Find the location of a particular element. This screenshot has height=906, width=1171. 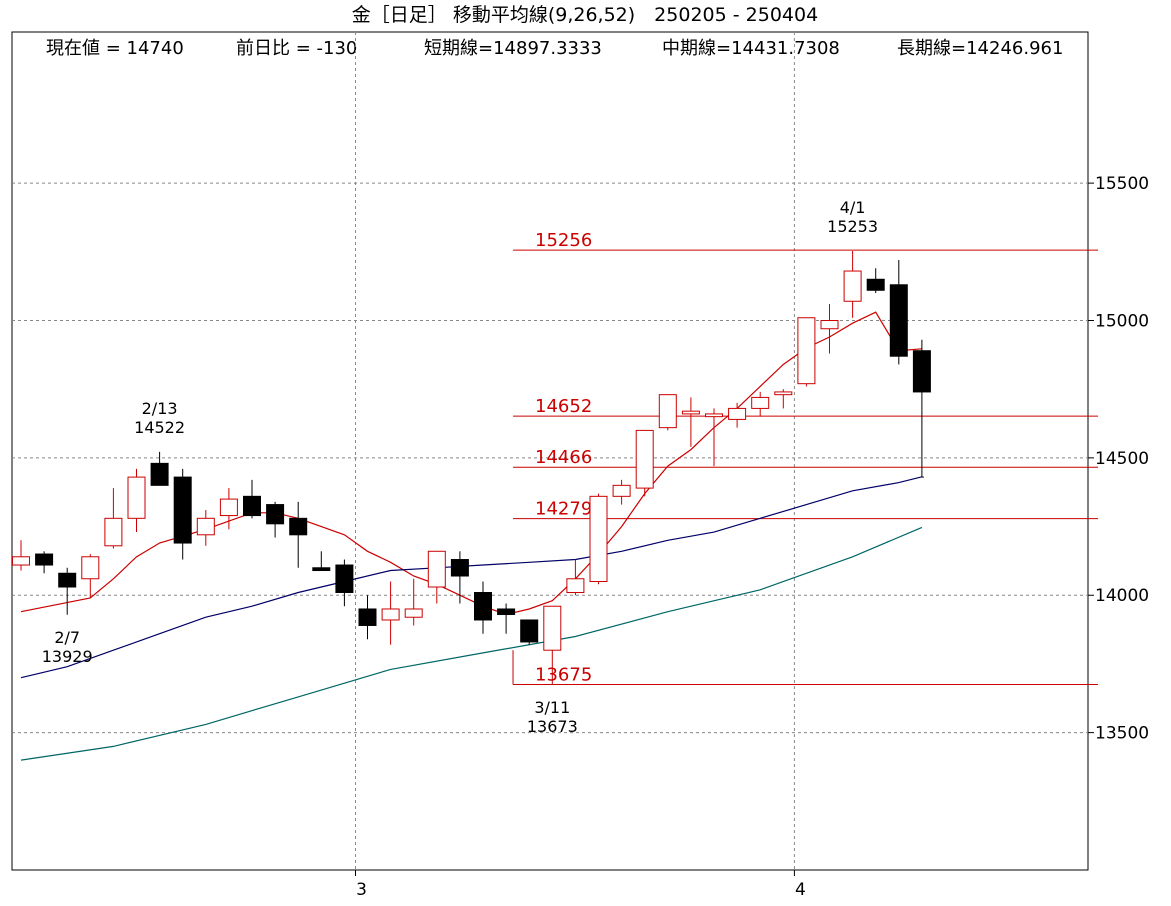

long-ma-label: 長期線=14246.961 is located at coordinates (980, 48).